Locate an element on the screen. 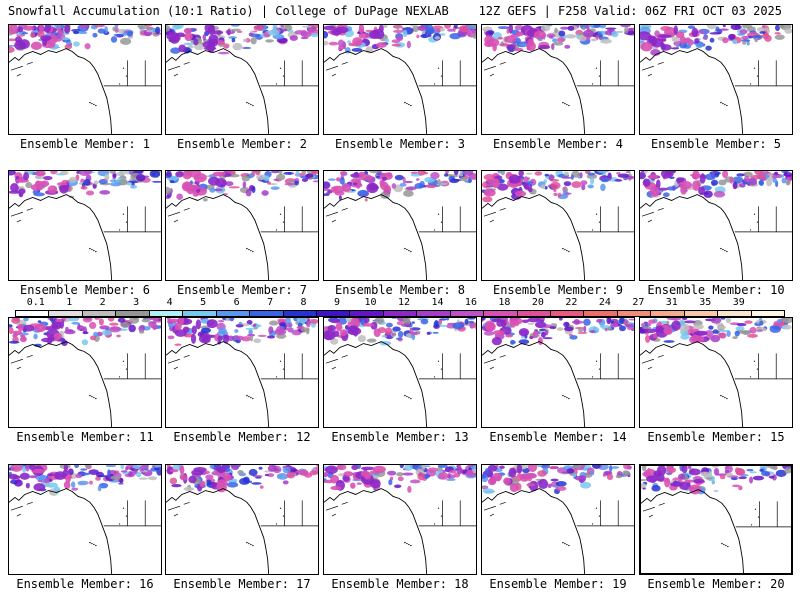 This screenshot has width=800, height=600. ensemble-member-label: Ensemble Member: 18 is located at coordinates (400, 584).